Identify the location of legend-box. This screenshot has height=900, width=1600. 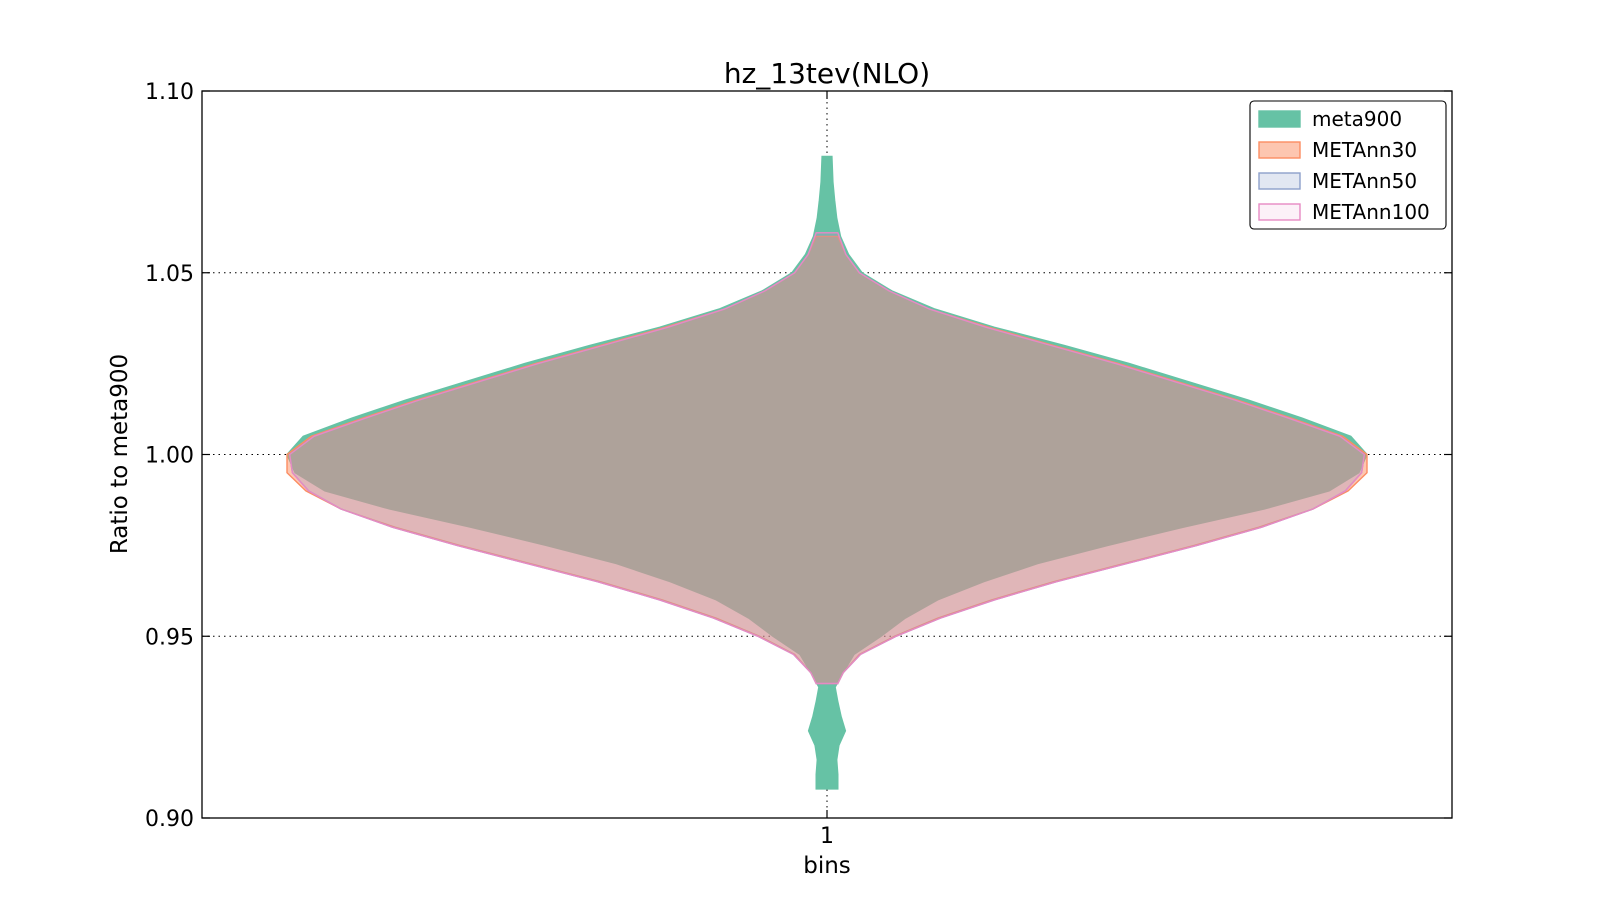
(1348, 165).